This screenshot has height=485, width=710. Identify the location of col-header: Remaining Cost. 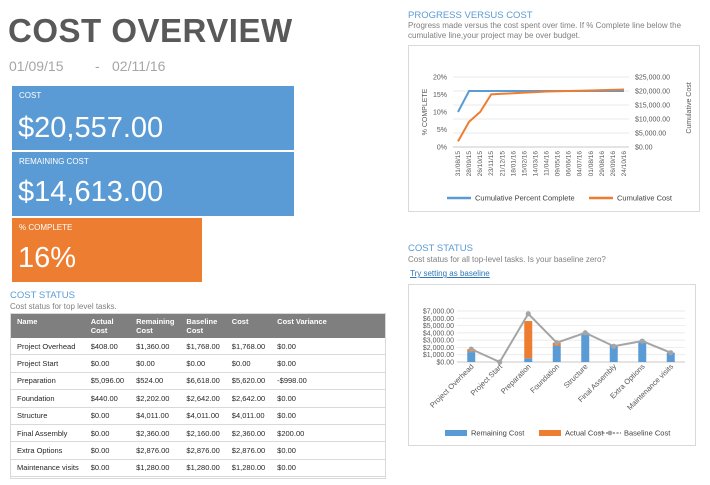
(155, 326).